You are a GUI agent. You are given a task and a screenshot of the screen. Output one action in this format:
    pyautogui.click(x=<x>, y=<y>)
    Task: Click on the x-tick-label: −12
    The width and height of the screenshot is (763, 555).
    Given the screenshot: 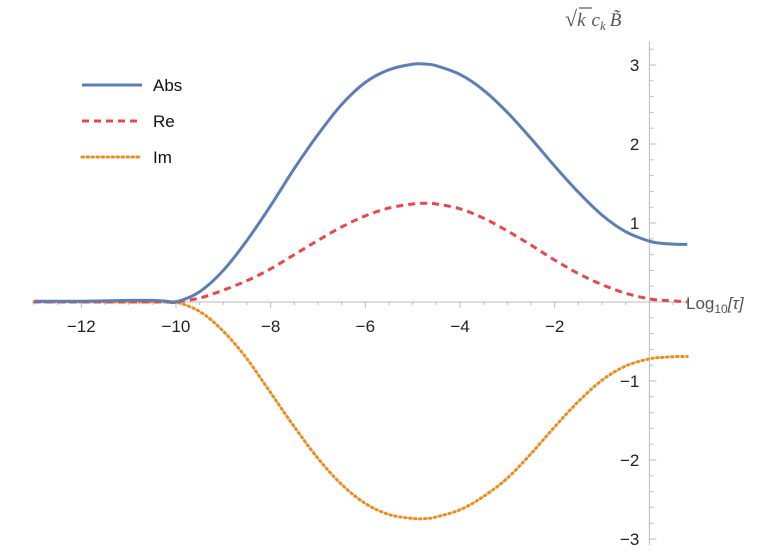 What is the action you would take?
    pyautogui.click(x=81, y=326)
    